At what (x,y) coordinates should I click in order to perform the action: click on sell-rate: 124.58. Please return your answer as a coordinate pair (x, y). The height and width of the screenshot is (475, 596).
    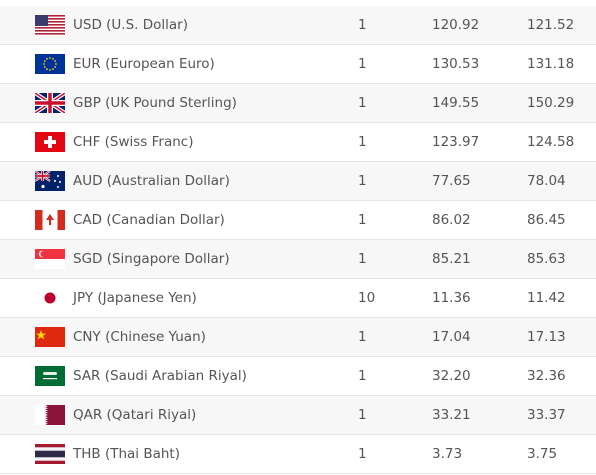
    Looking at the image, I should click on (551, 141).